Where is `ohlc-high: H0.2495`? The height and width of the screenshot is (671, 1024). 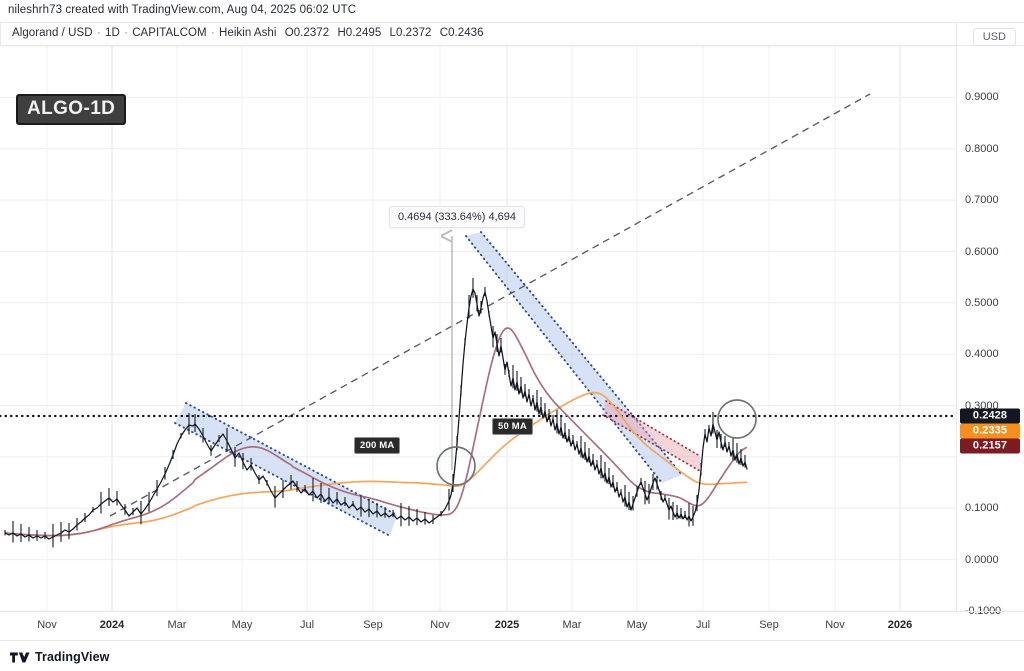 ohlc-high: H0.2495 is located at coordinates (359, 33).